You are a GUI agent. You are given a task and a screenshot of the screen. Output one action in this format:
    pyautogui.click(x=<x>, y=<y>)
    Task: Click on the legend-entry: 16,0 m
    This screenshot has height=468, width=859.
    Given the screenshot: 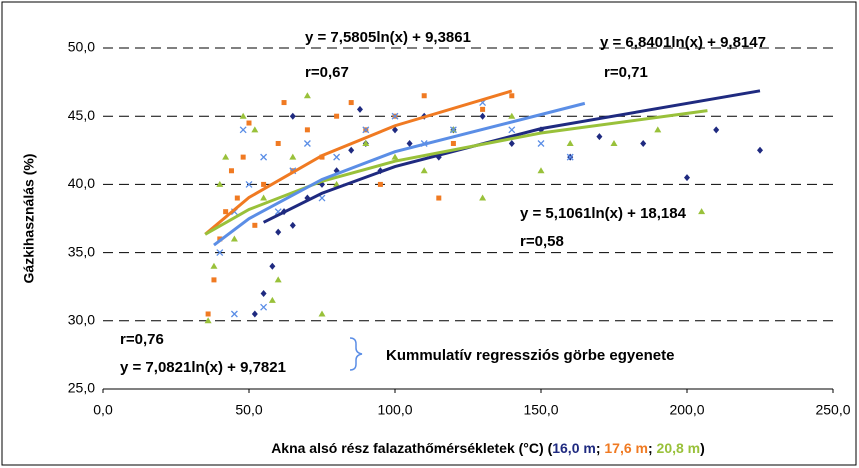 What is the action you would take?
    pyautogui.click(x=574, y=448)
    